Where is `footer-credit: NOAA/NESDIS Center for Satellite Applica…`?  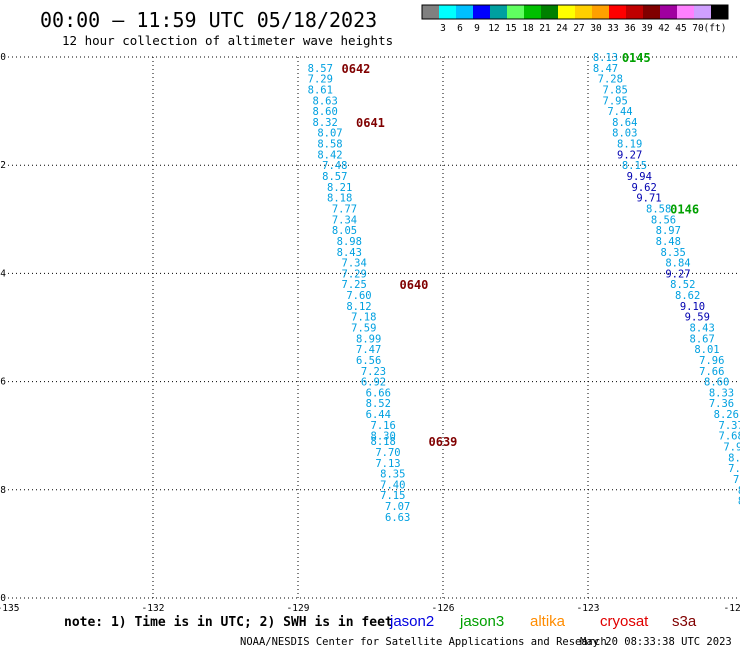 footer-credit: NOAA/NESDIS Center for Satellite Applica… is located at coordinates (423, 642).